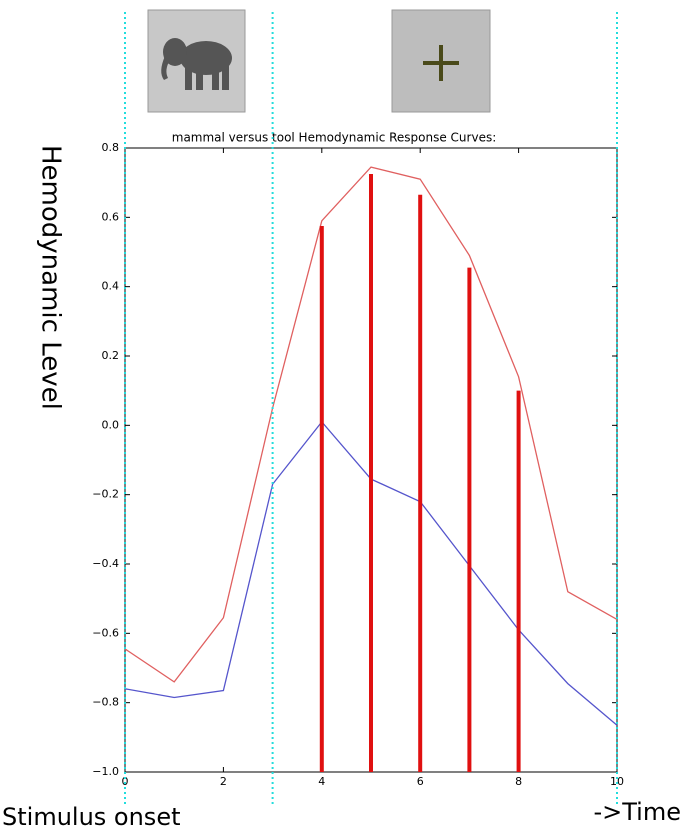 The image size is (683, 832). I want to click on x-tick-label: 4, so click(321, 781).